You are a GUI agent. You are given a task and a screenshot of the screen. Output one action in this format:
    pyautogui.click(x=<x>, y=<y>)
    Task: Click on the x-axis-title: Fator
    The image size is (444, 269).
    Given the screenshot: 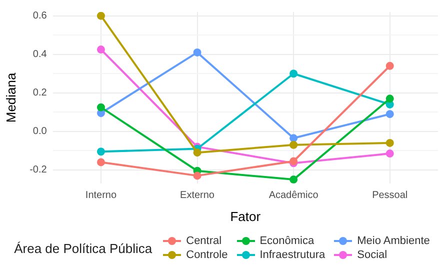 What is the action you would take?
    pyautogui.click(x=246, y=216)
    